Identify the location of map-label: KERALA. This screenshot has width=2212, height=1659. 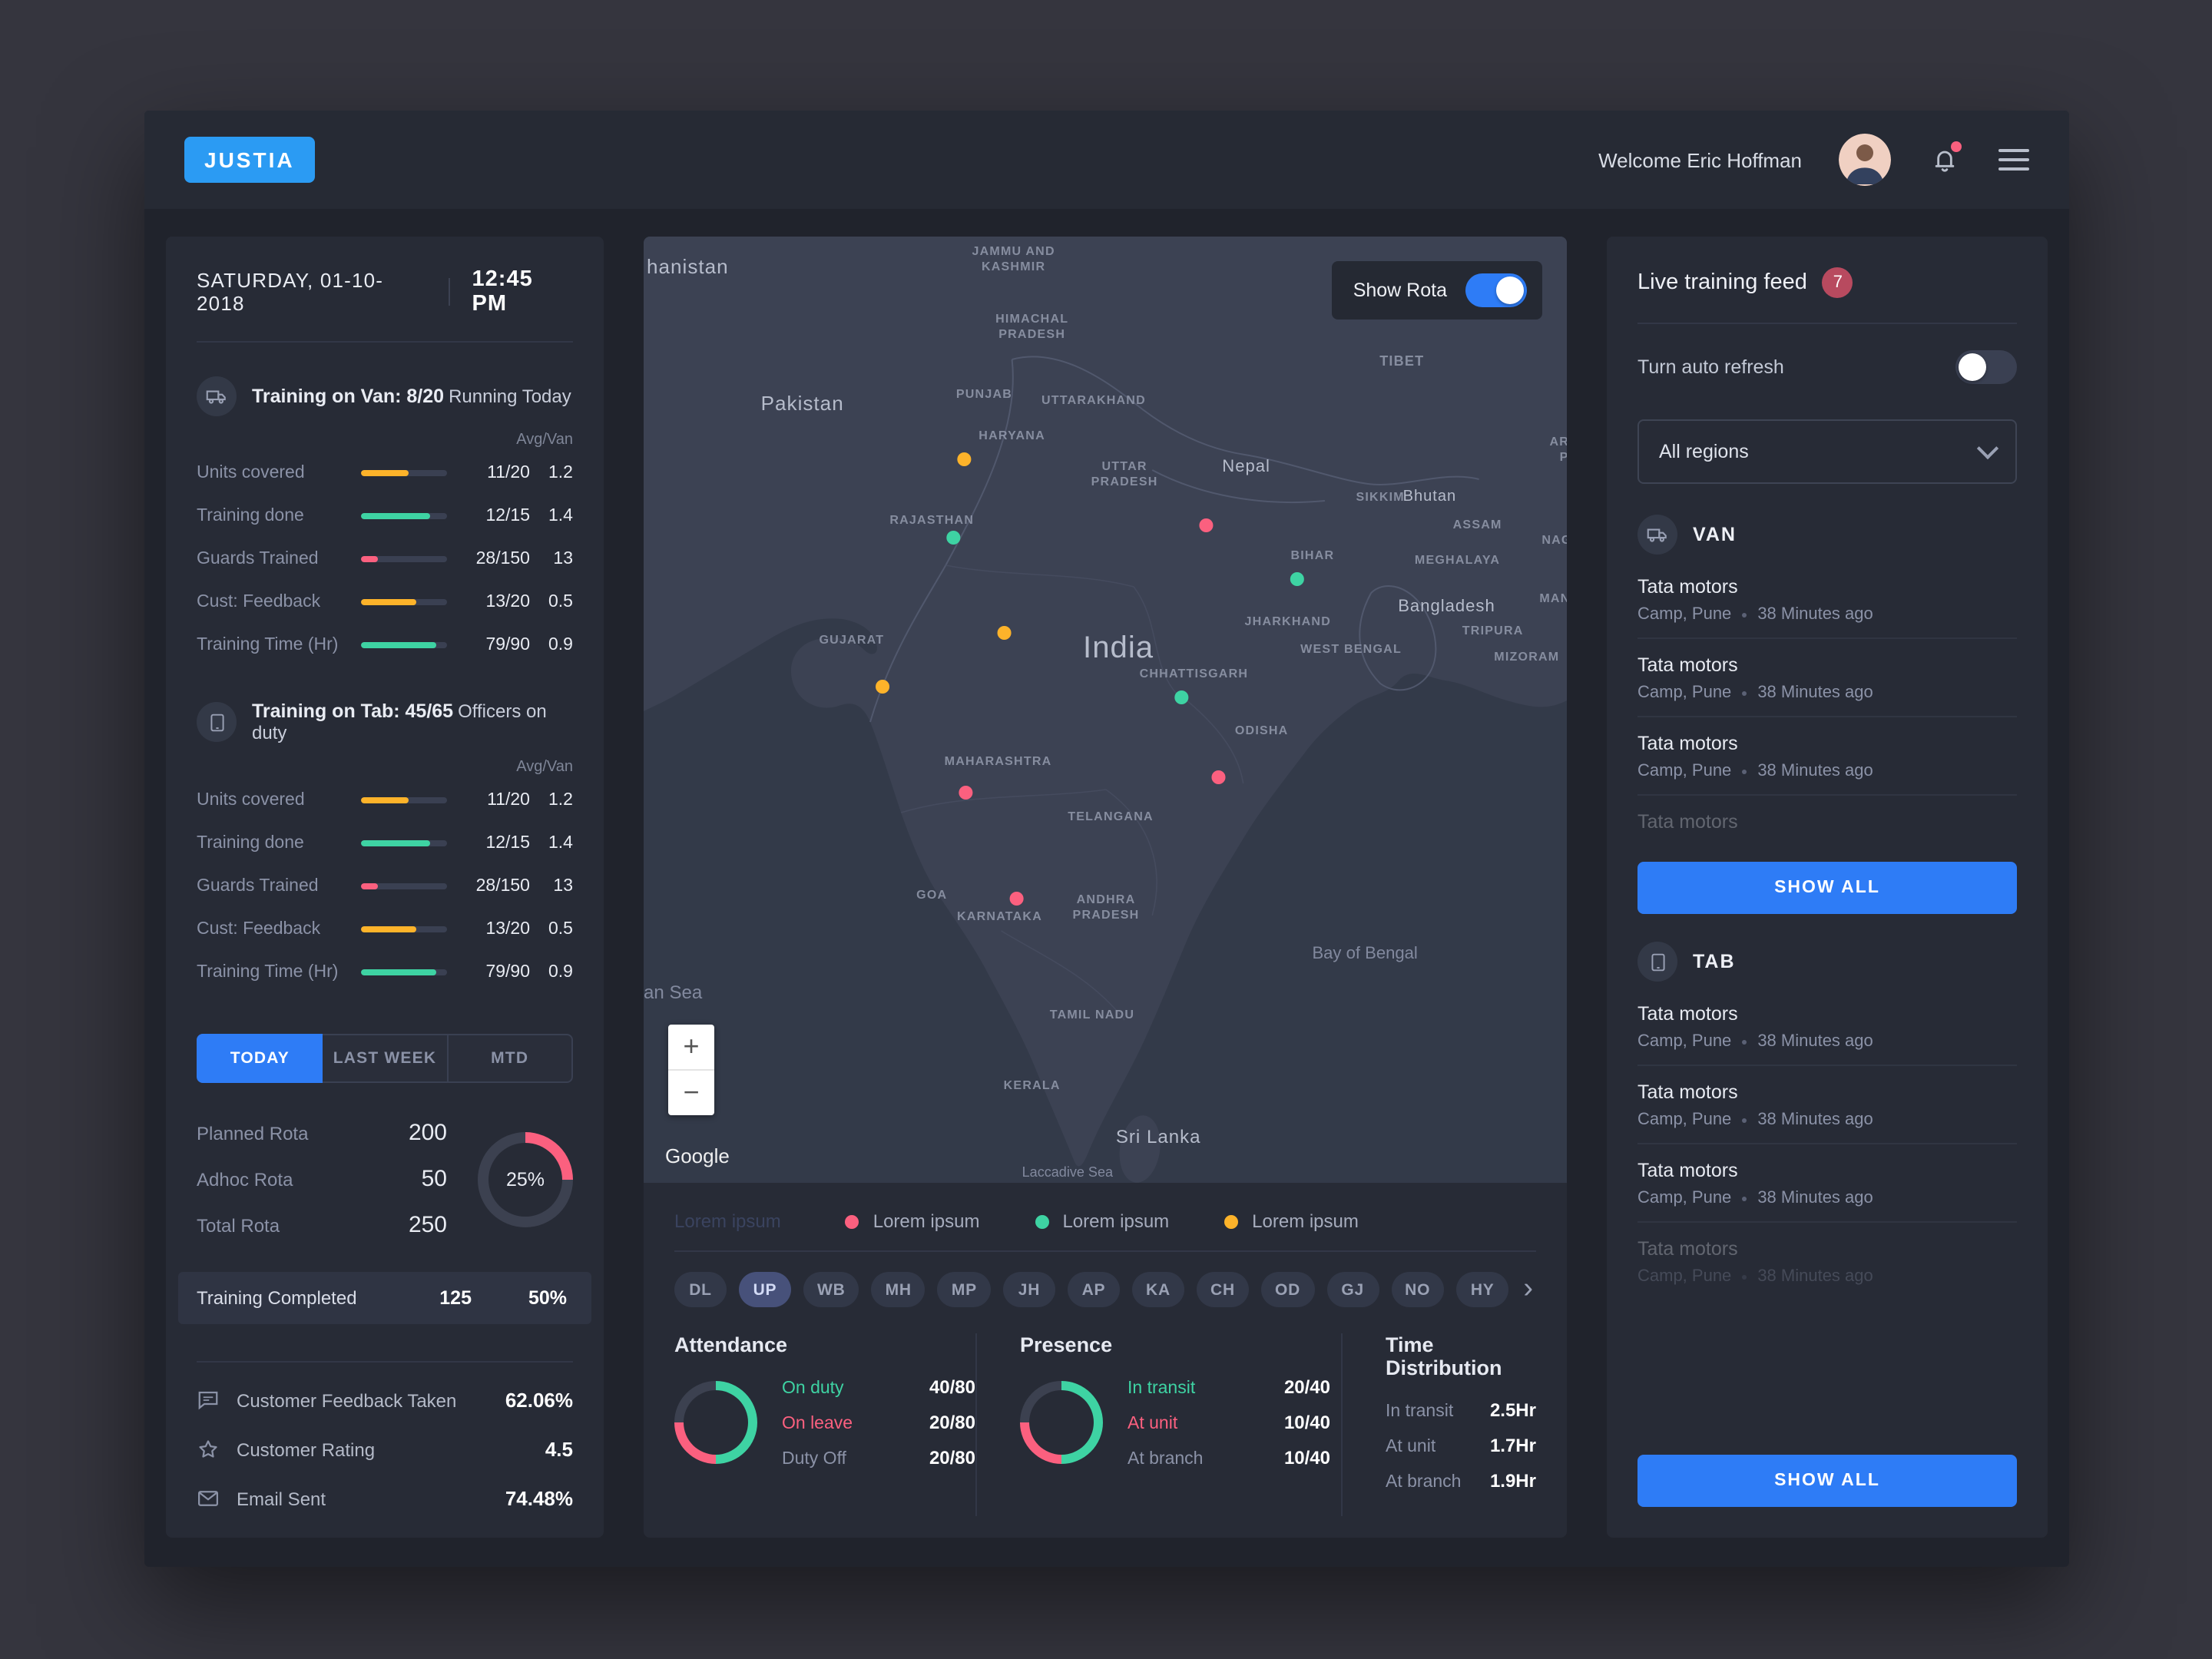
(1033, 1085).